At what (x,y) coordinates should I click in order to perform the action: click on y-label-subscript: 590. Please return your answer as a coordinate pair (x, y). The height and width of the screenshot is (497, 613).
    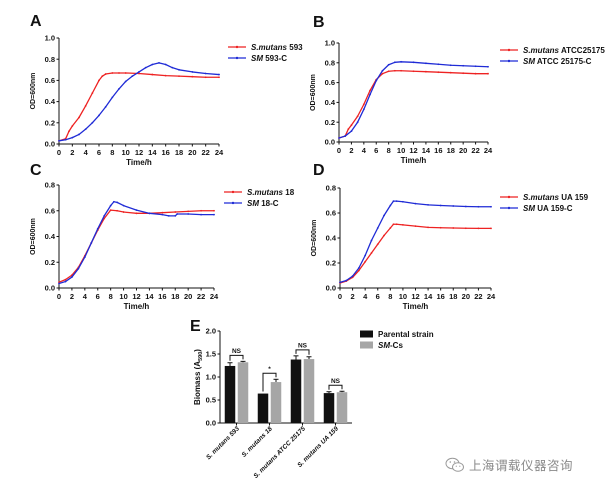
    Looking at the image, I should click on (201, 356).